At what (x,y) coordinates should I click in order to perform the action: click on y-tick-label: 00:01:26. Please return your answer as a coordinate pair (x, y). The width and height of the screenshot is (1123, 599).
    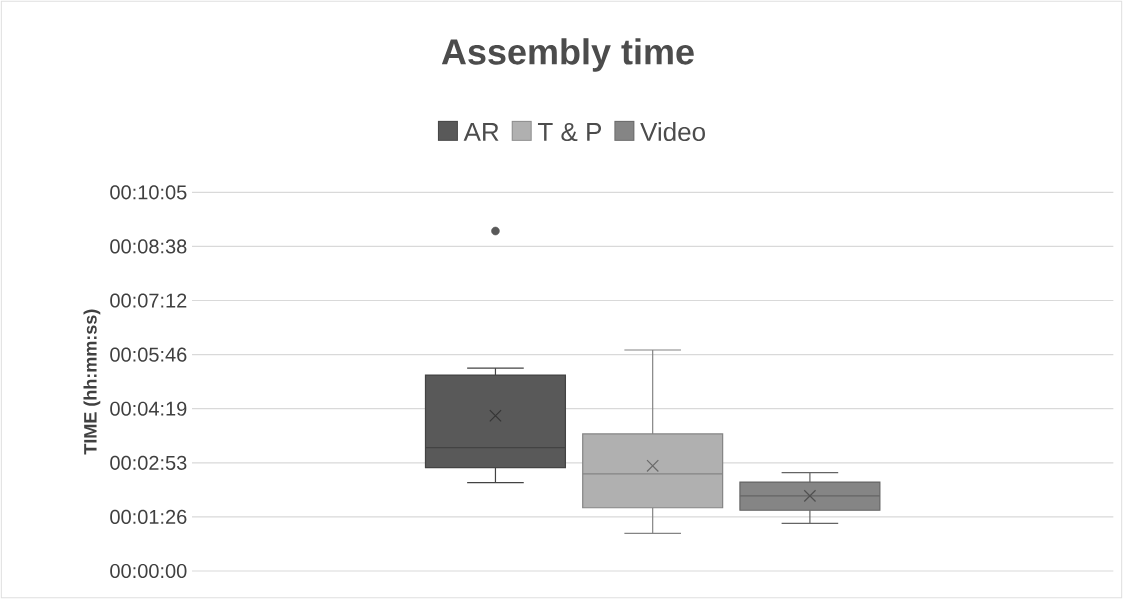
    Looking at the image, I should click on (148, 516).